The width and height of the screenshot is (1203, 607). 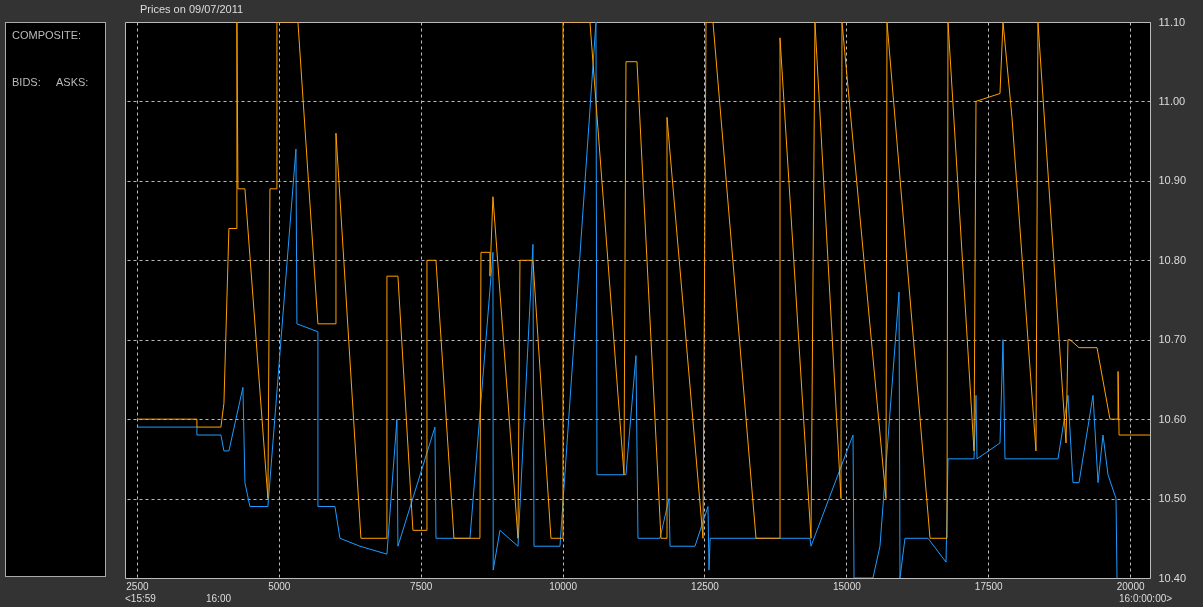 What do you see at coordinates (1172, 21) in the screenshot?
I see `y-tick-label: 11.10` at bounding box center [1172, 21].